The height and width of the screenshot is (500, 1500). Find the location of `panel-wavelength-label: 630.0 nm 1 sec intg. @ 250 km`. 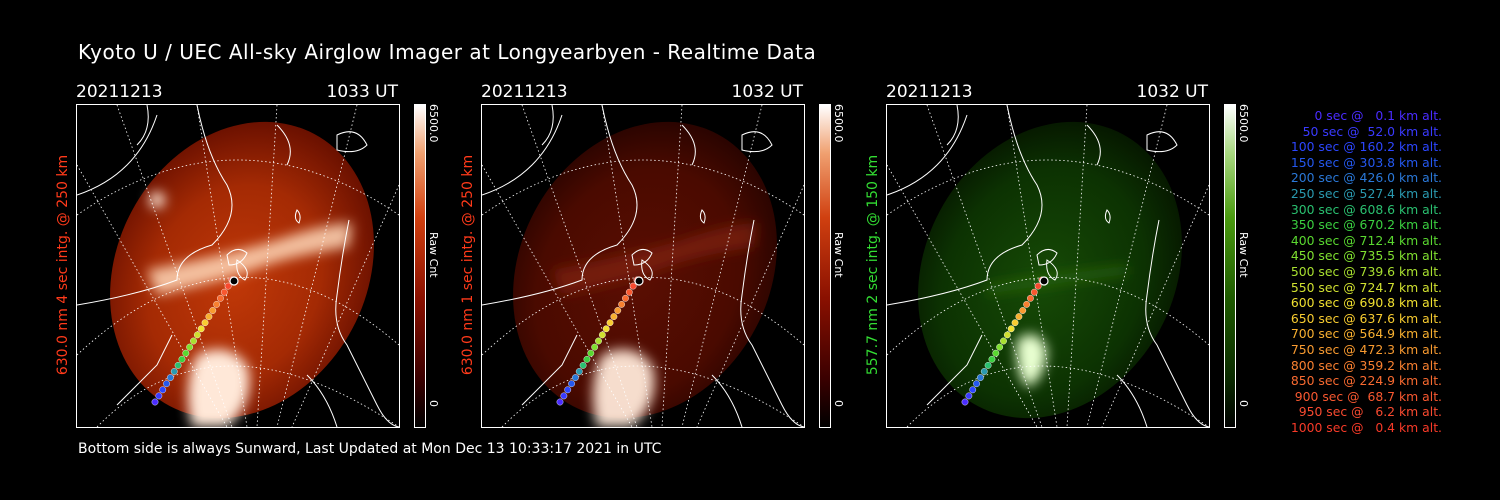

panel-wavelength-label: 630.0 nm 1 sec intg. @ 250 km is located at coordinates (468, 265).